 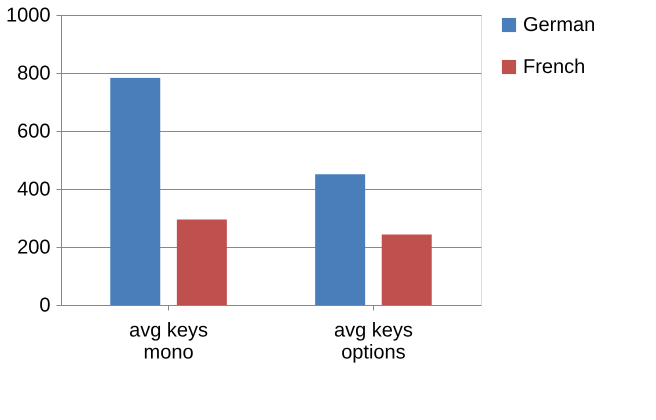 What do you see at coordinates (373, 342) in the screenshot?
I see `x-tick-label: avg keys options` at bounding box center [373, 342].